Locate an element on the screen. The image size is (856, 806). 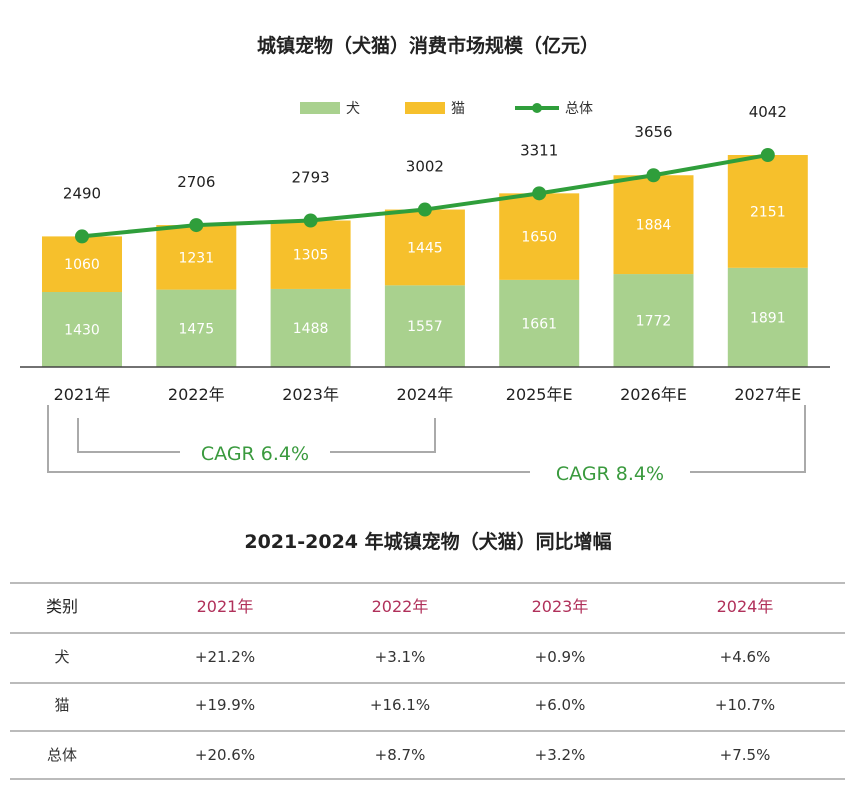
table-cell-2-3: +3.2% is located at coordinates (560, 755).